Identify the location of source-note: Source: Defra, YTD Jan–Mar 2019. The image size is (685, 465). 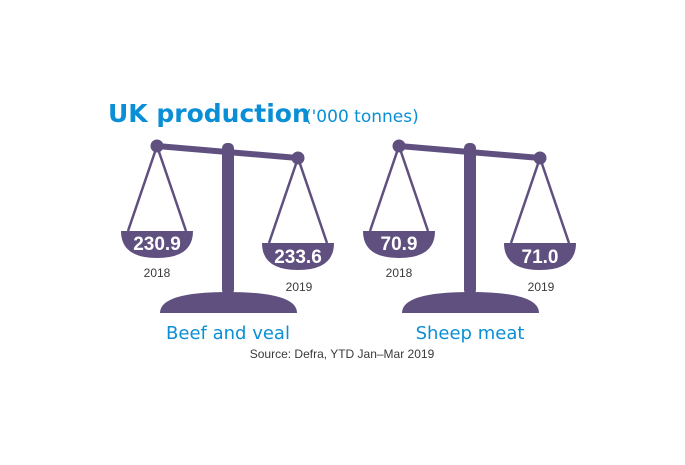
(342, 354).